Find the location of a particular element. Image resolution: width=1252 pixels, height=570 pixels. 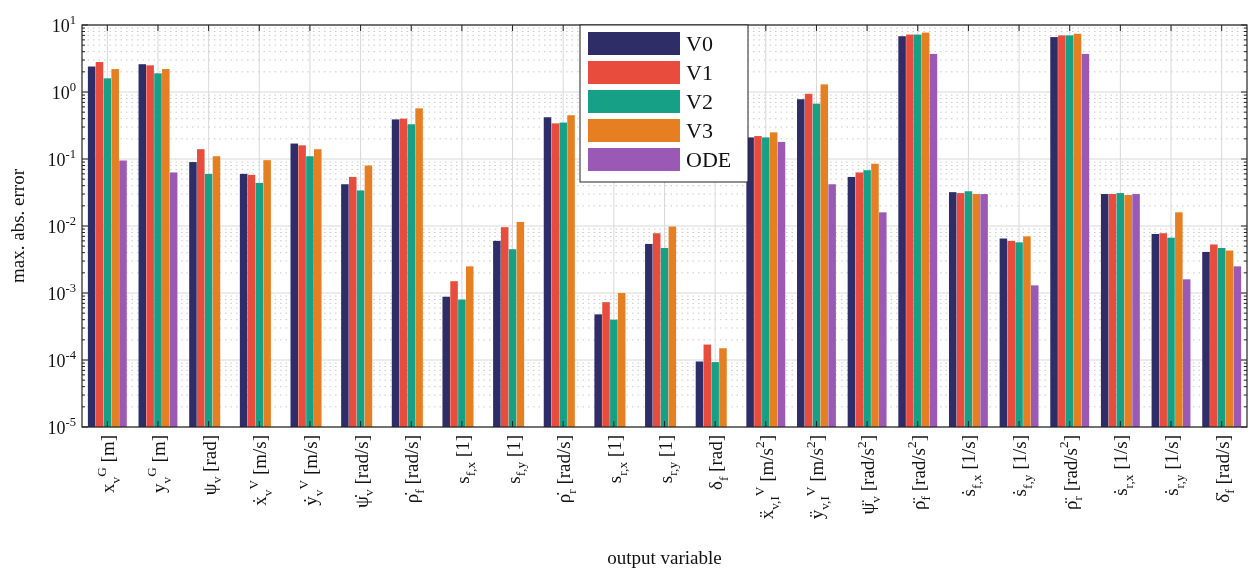

x-axis-title: output variable is located at coordinates (664, 557).